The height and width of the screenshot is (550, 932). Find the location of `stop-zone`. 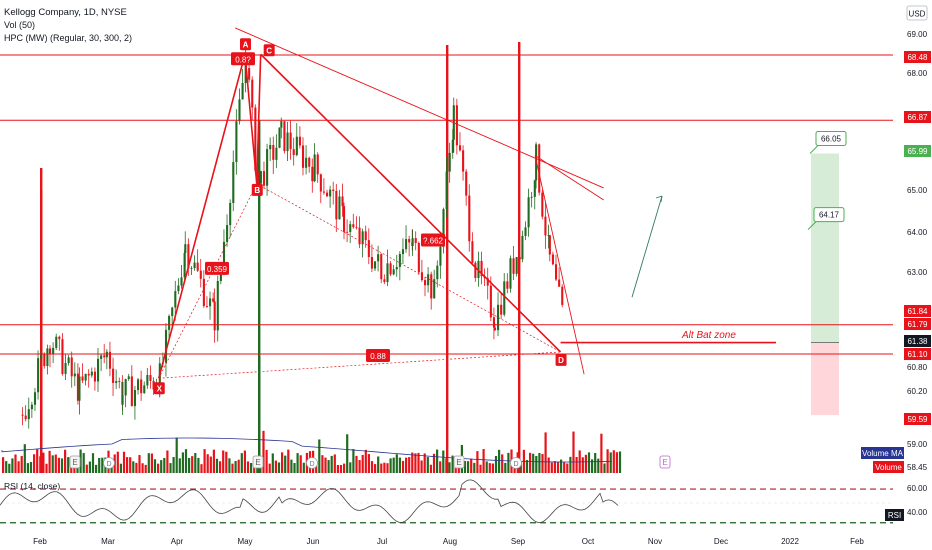

stop-zone is located at coordinates (825, 379).